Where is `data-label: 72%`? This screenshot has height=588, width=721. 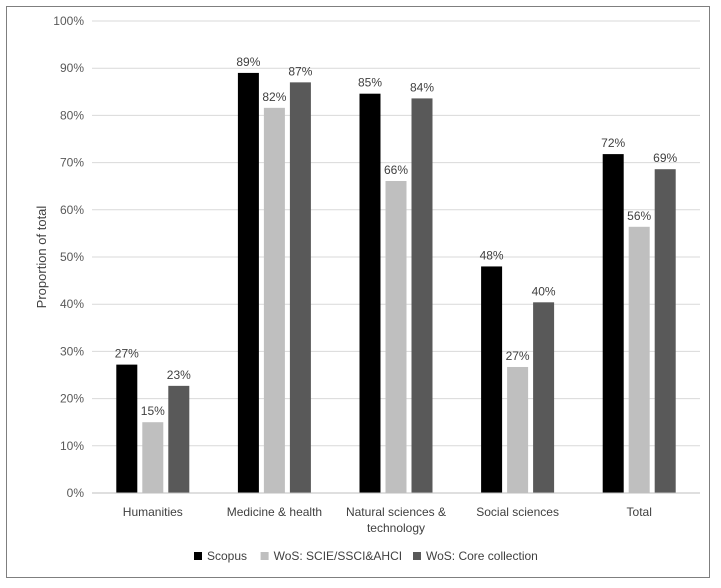
data-label: 72% is located at coordinates (613, 143).